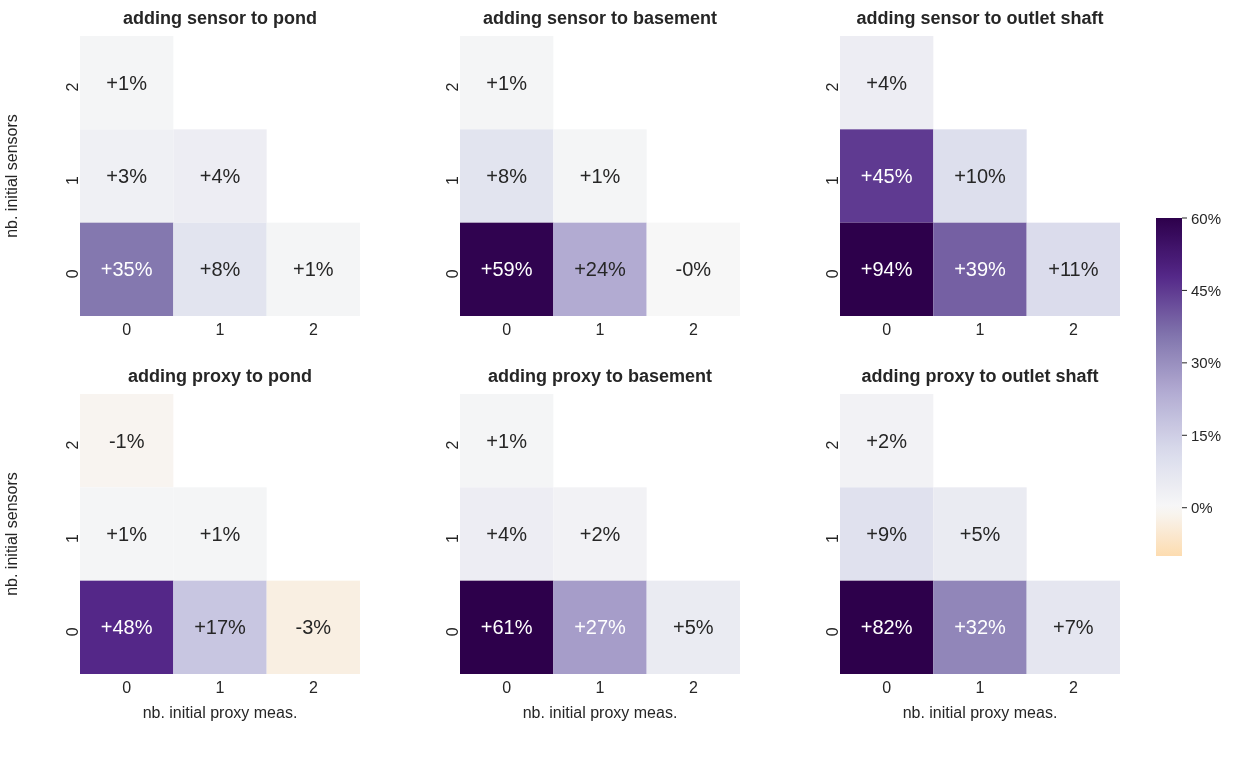 This screenshot has height=776, width=1245. What do you see at coordinates (980, 269) in the screenshot?
I see `data-label: +39%` at bounding box center [980, 269].